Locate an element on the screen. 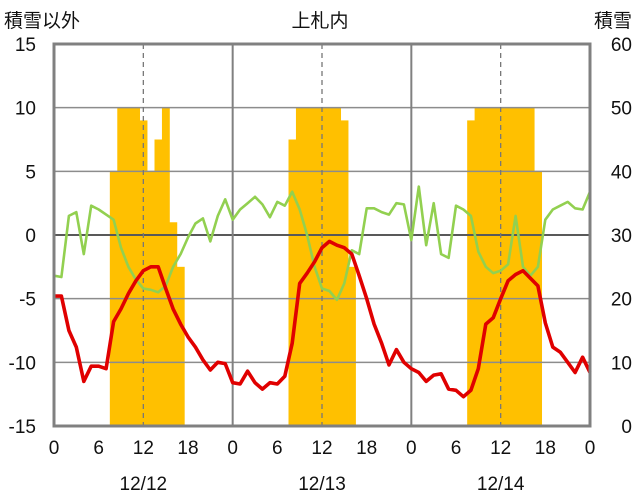 This screenshot has height=501, width=636. date-label: 12/12 is located at coordinates (144, 484).